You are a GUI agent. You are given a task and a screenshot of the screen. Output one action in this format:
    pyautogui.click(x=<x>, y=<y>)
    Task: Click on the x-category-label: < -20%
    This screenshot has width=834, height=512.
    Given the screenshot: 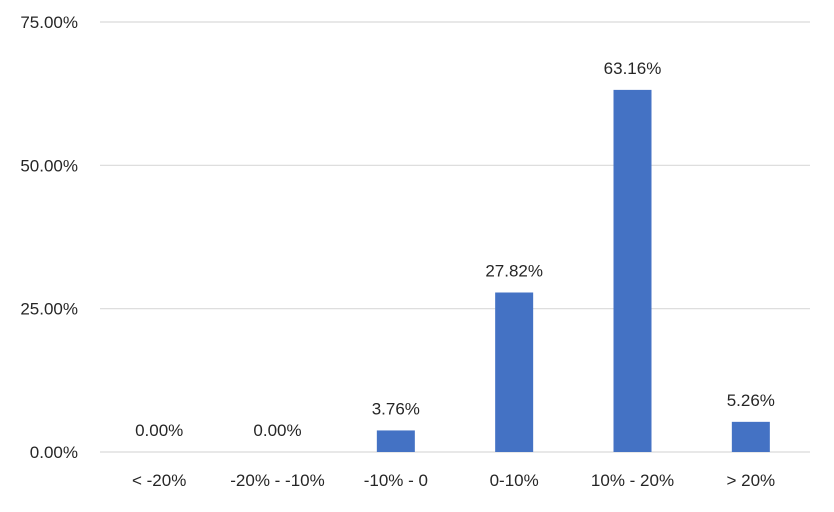 What is the action you would take?
    pyautogui.click(x=159, y=480)
    